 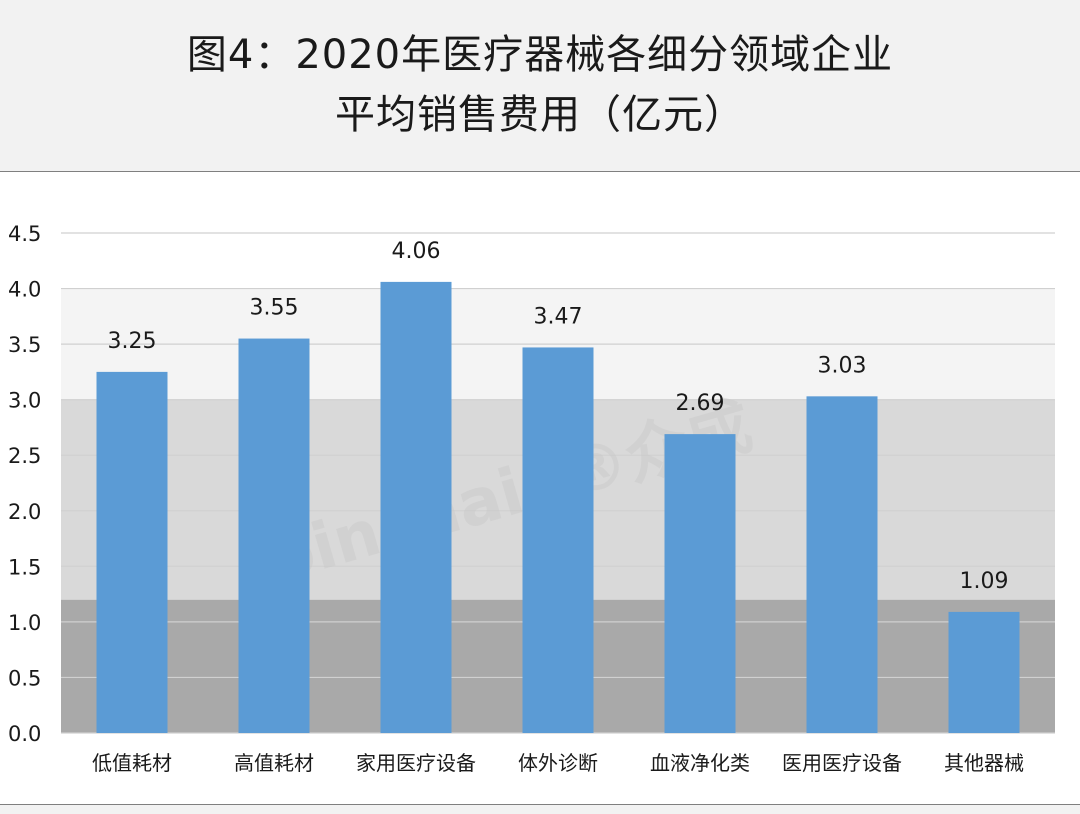 I want to click on y-tick-label: 4.0, so click(x=24, y=290).